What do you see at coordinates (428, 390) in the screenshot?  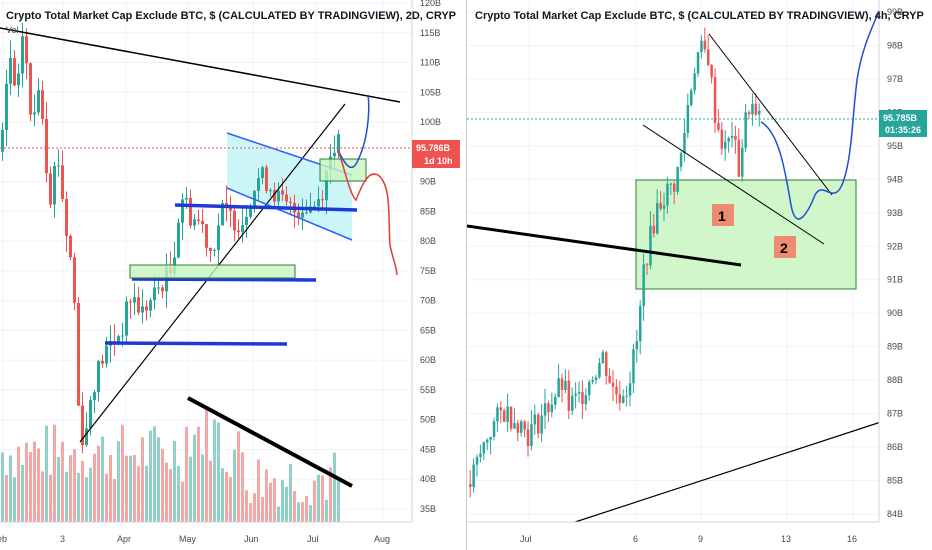 I see `y-tick-label: 55B` at bounding box center [428, 390].